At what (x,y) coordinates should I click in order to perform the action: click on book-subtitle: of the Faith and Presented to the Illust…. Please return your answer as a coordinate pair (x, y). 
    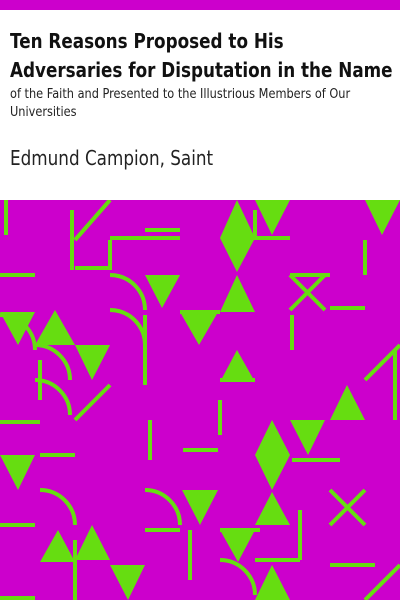
    Looking at the image, I should click on (180, 103).